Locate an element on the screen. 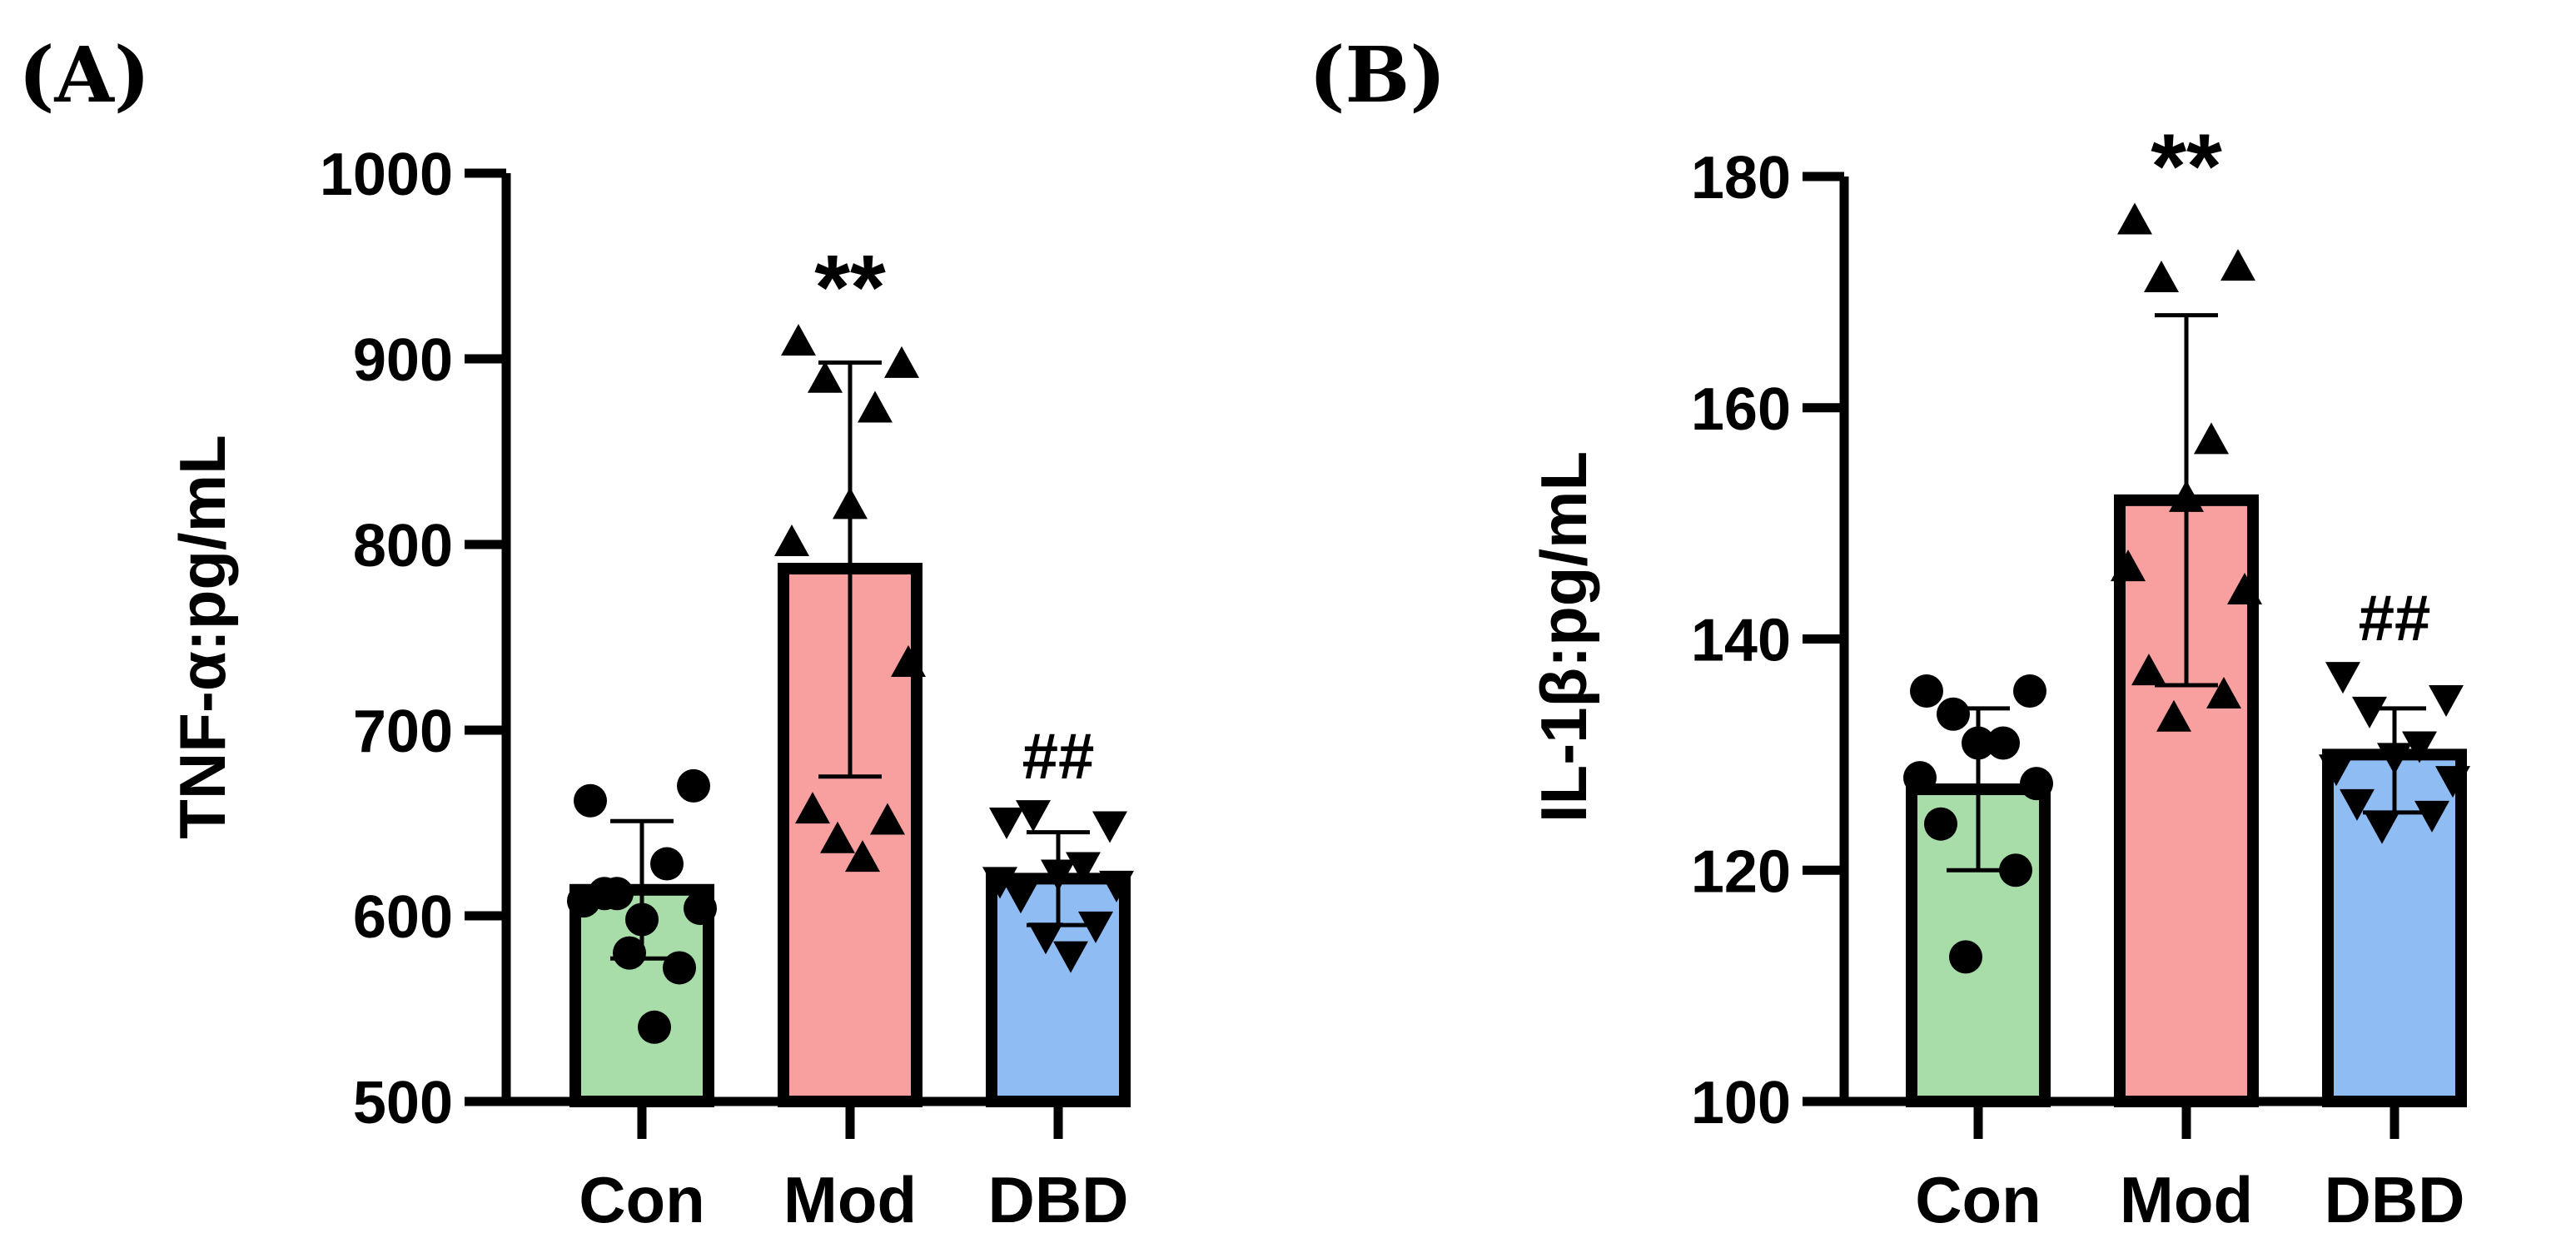  y-tick-label: 180 is located at coordinates (1741, 178).